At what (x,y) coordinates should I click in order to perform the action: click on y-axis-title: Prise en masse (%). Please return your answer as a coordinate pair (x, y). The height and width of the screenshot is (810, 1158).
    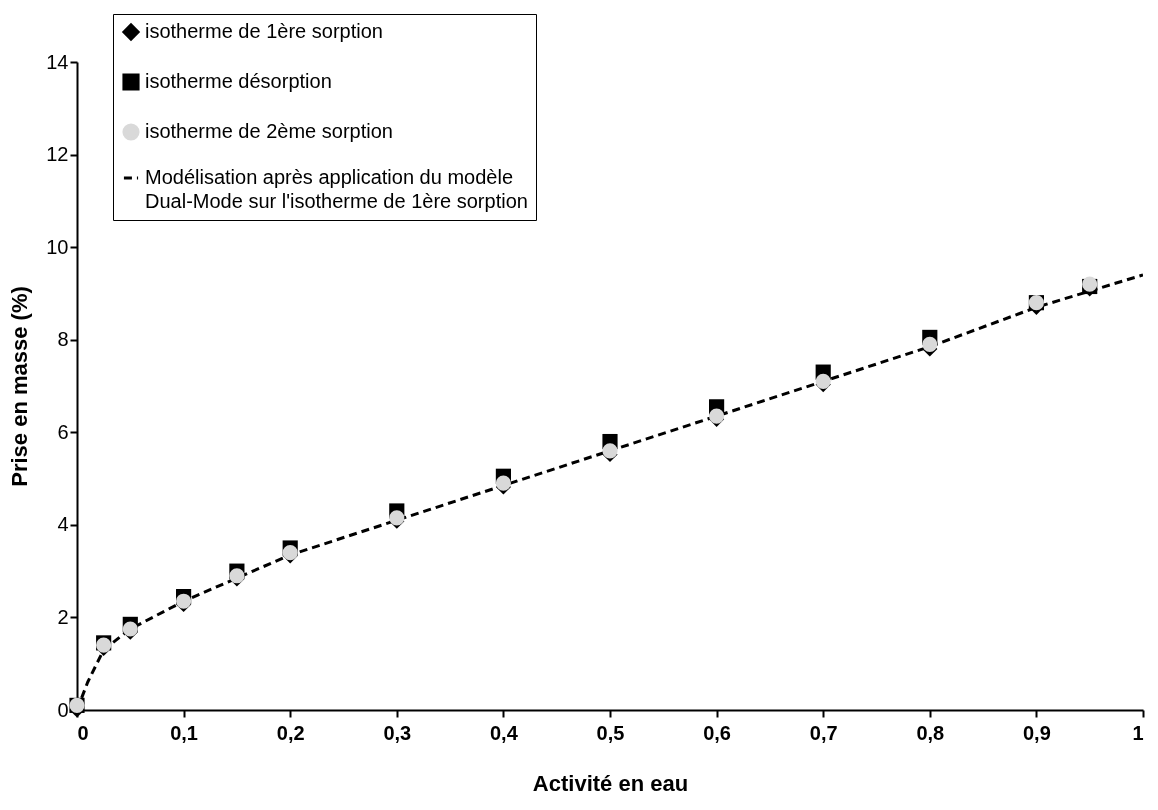
    Looking at the image, I should click on (20, 386).